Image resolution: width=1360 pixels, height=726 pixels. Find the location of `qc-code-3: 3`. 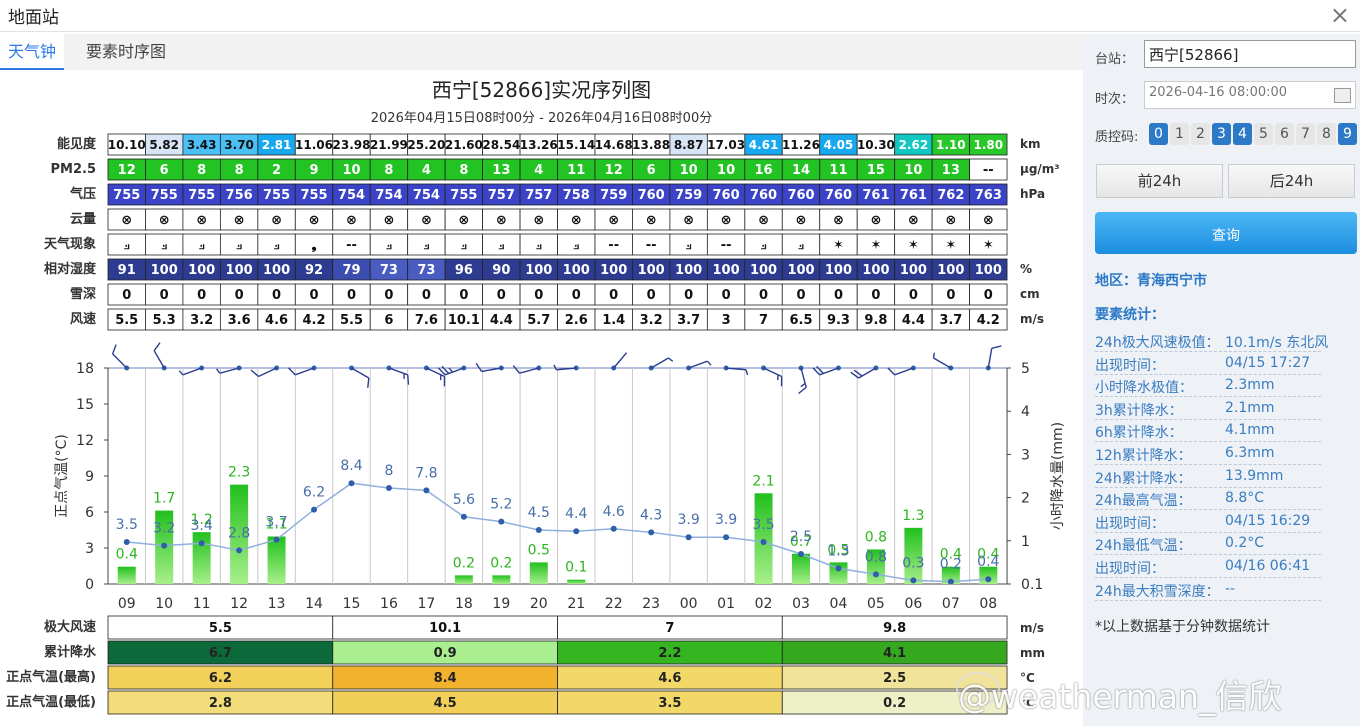

qc-code-3: 3 is located at coordinates (1221, 134).